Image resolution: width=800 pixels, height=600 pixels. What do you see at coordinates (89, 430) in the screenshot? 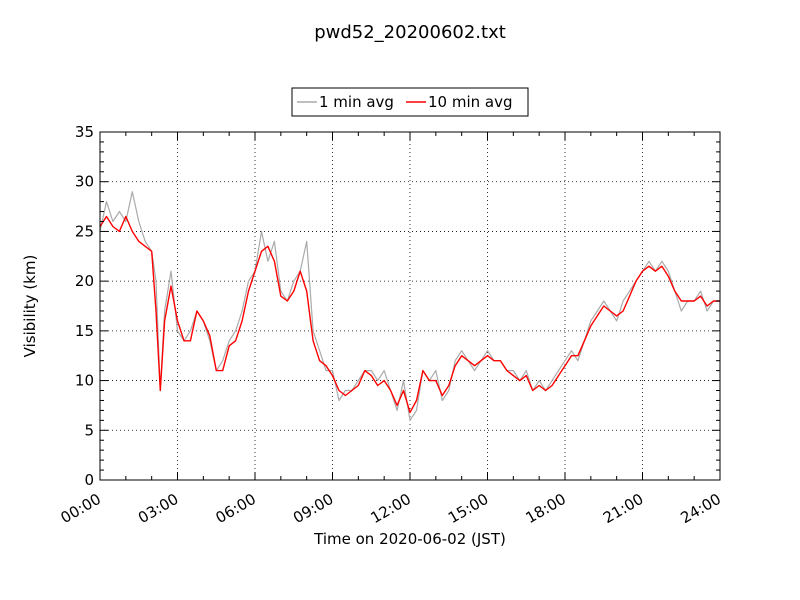
I see `y-tick-label: 5` at bounding box center [89, 430].